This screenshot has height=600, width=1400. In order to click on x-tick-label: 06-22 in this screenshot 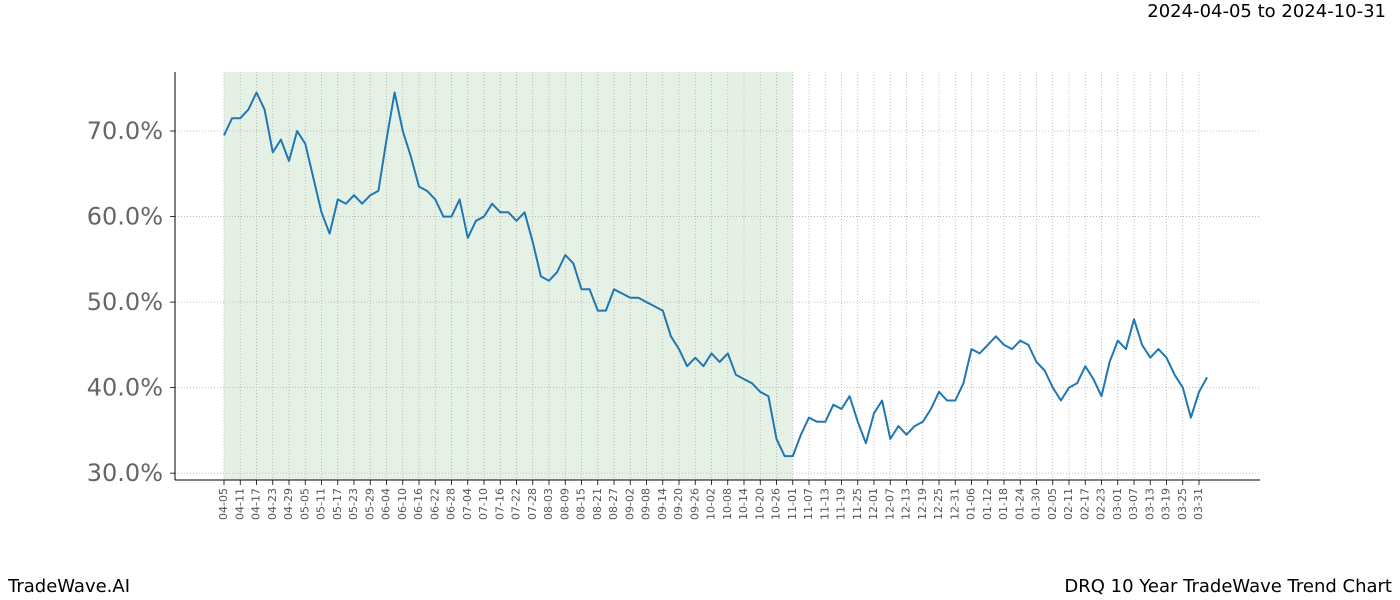, I will do `click(434, 504)`.